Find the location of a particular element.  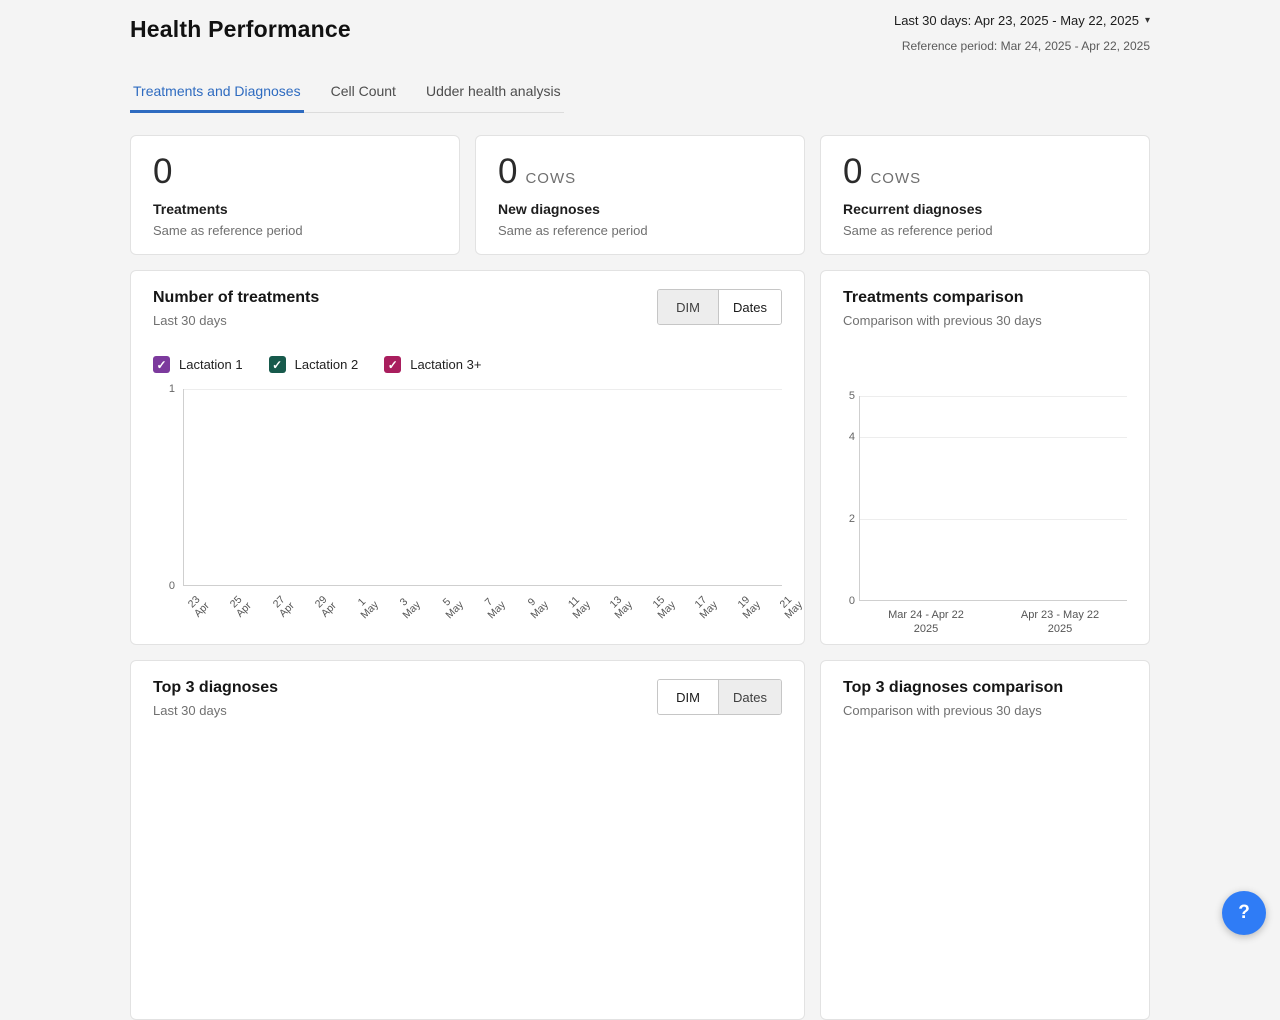

x-tick: 1 May is located at coordinates (366, 613).